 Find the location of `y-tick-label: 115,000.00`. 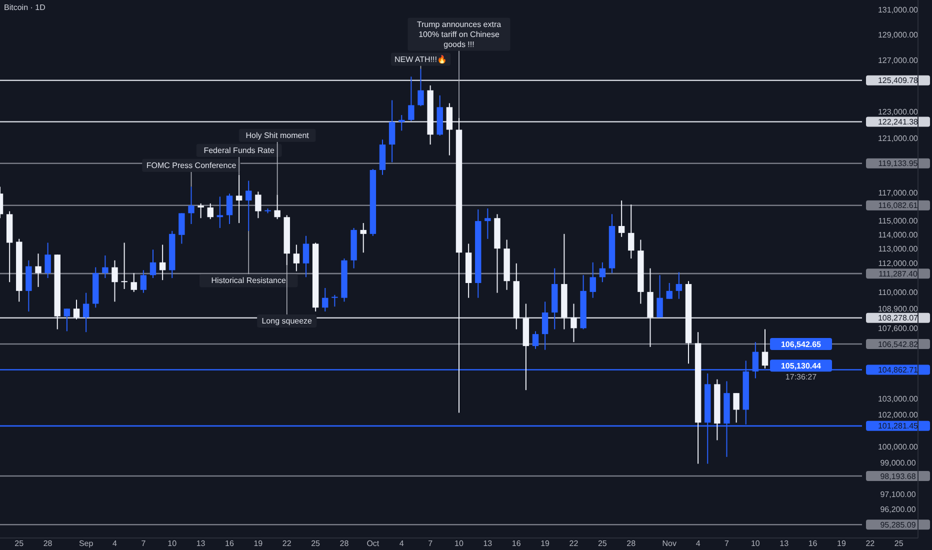

y-tick-label: 115,000.00 is located at coordinates (898, 221).